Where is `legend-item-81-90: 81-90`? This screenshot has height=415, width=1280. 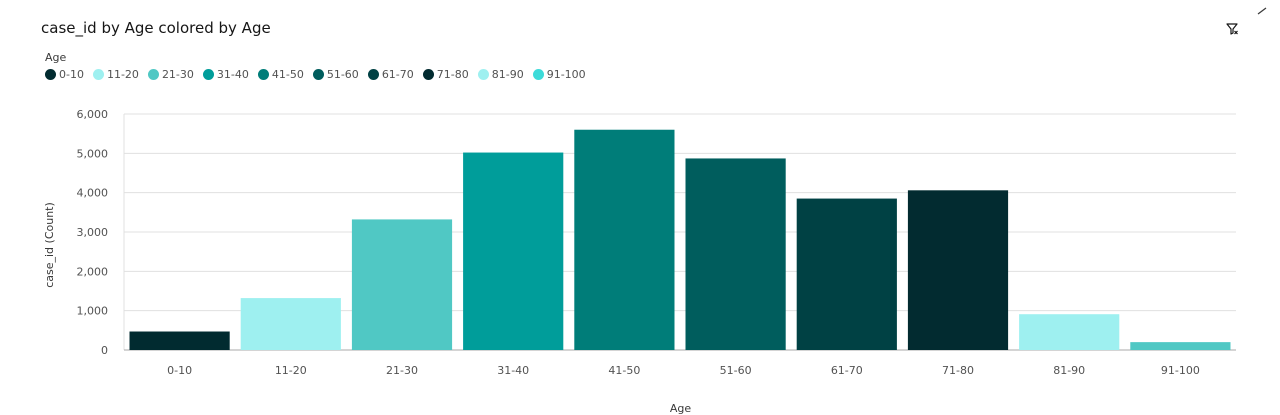 legend-item-81-90: 81-90 is located at coordinates (500, 74).